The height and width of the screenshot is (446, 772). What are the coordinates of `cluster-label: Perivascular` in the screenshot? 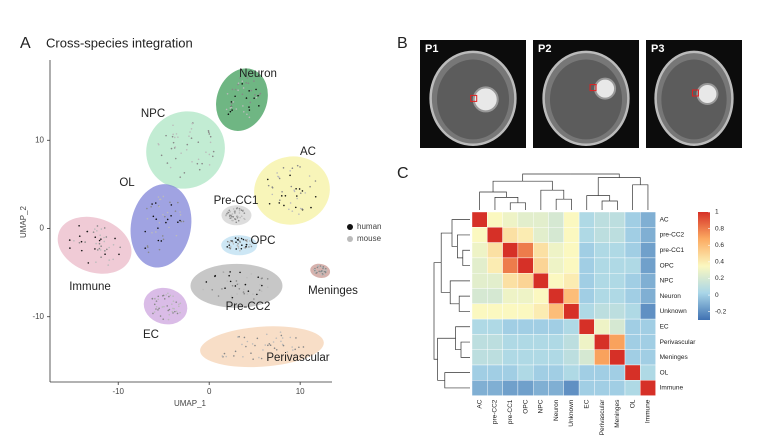 It's located at (297, 358).